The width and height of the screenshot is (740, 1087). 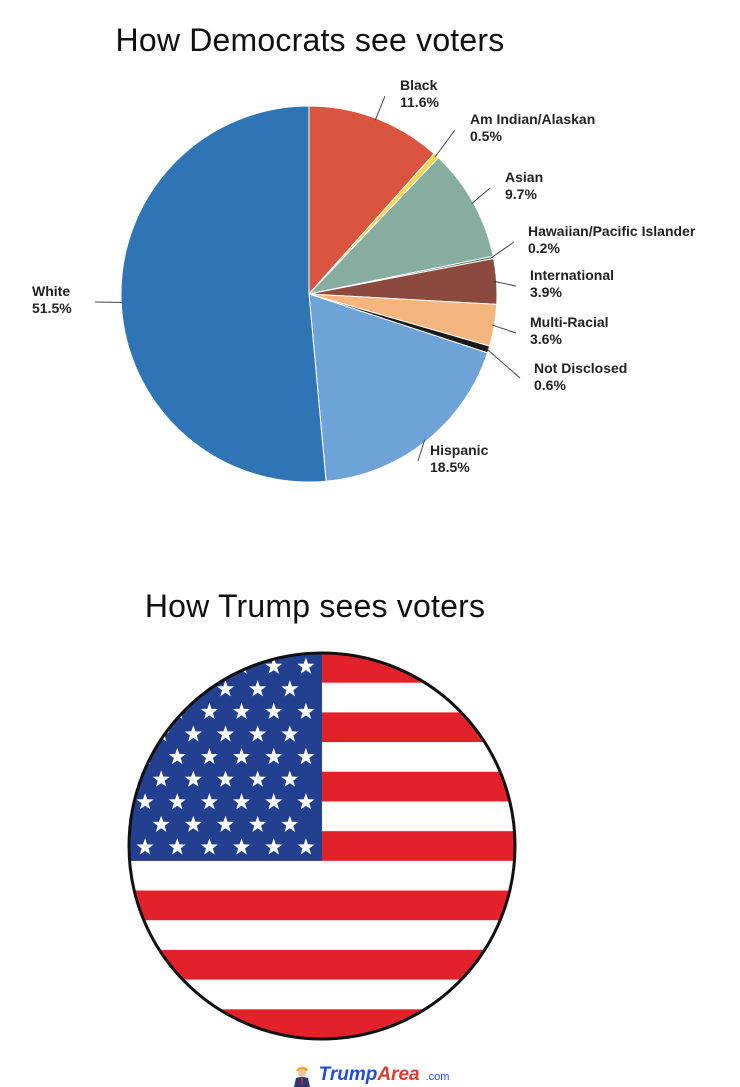 I want to click on footer-brand-domain: .com, so click(x=437, y=1077).